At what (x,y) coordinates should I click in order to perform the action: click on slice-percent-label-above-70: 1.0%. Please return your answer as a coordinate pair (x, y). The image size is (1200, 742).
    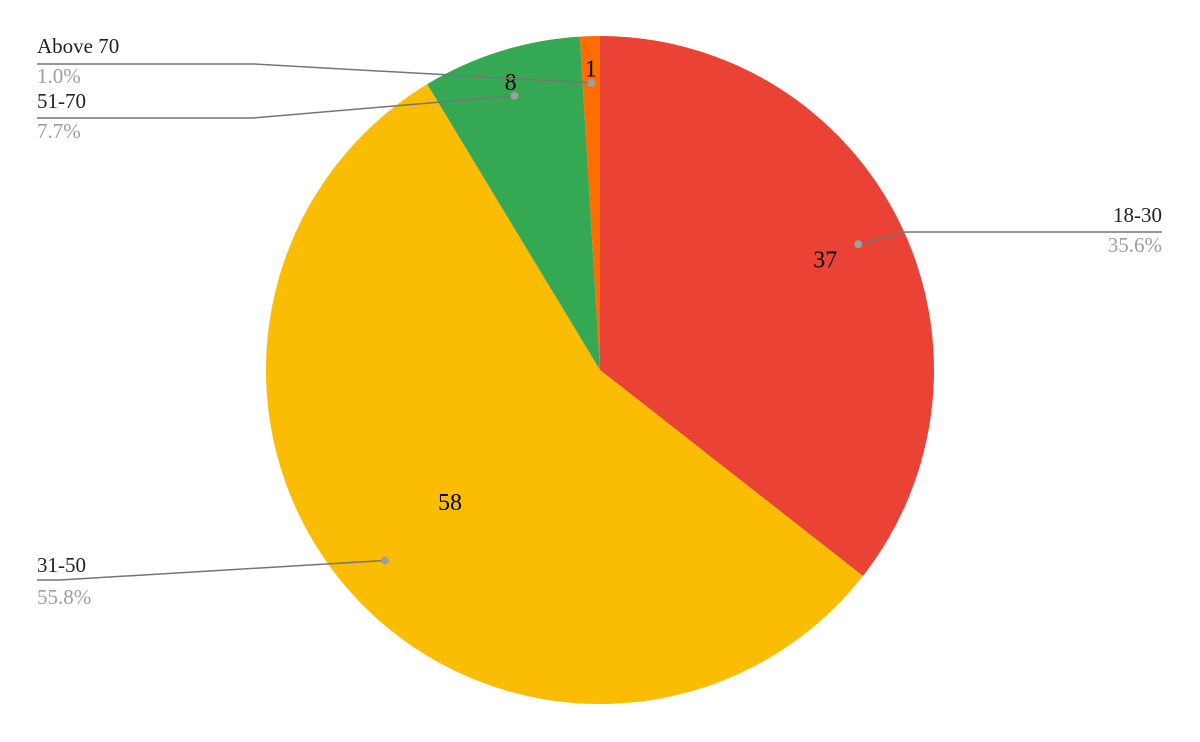
    Looking at the image, I should click on (59, 76).